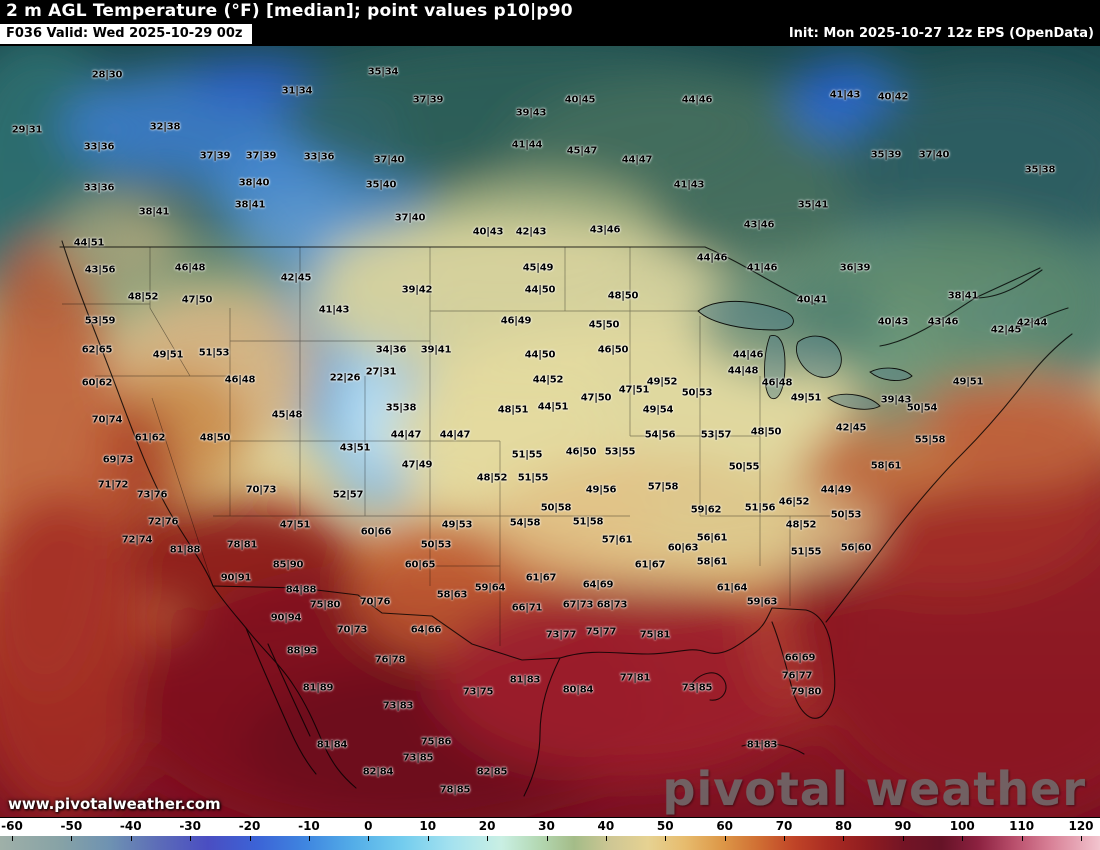 This screenshot has height=850, width=1100. I want to click on point-value: 47|50, so click(596, 398).